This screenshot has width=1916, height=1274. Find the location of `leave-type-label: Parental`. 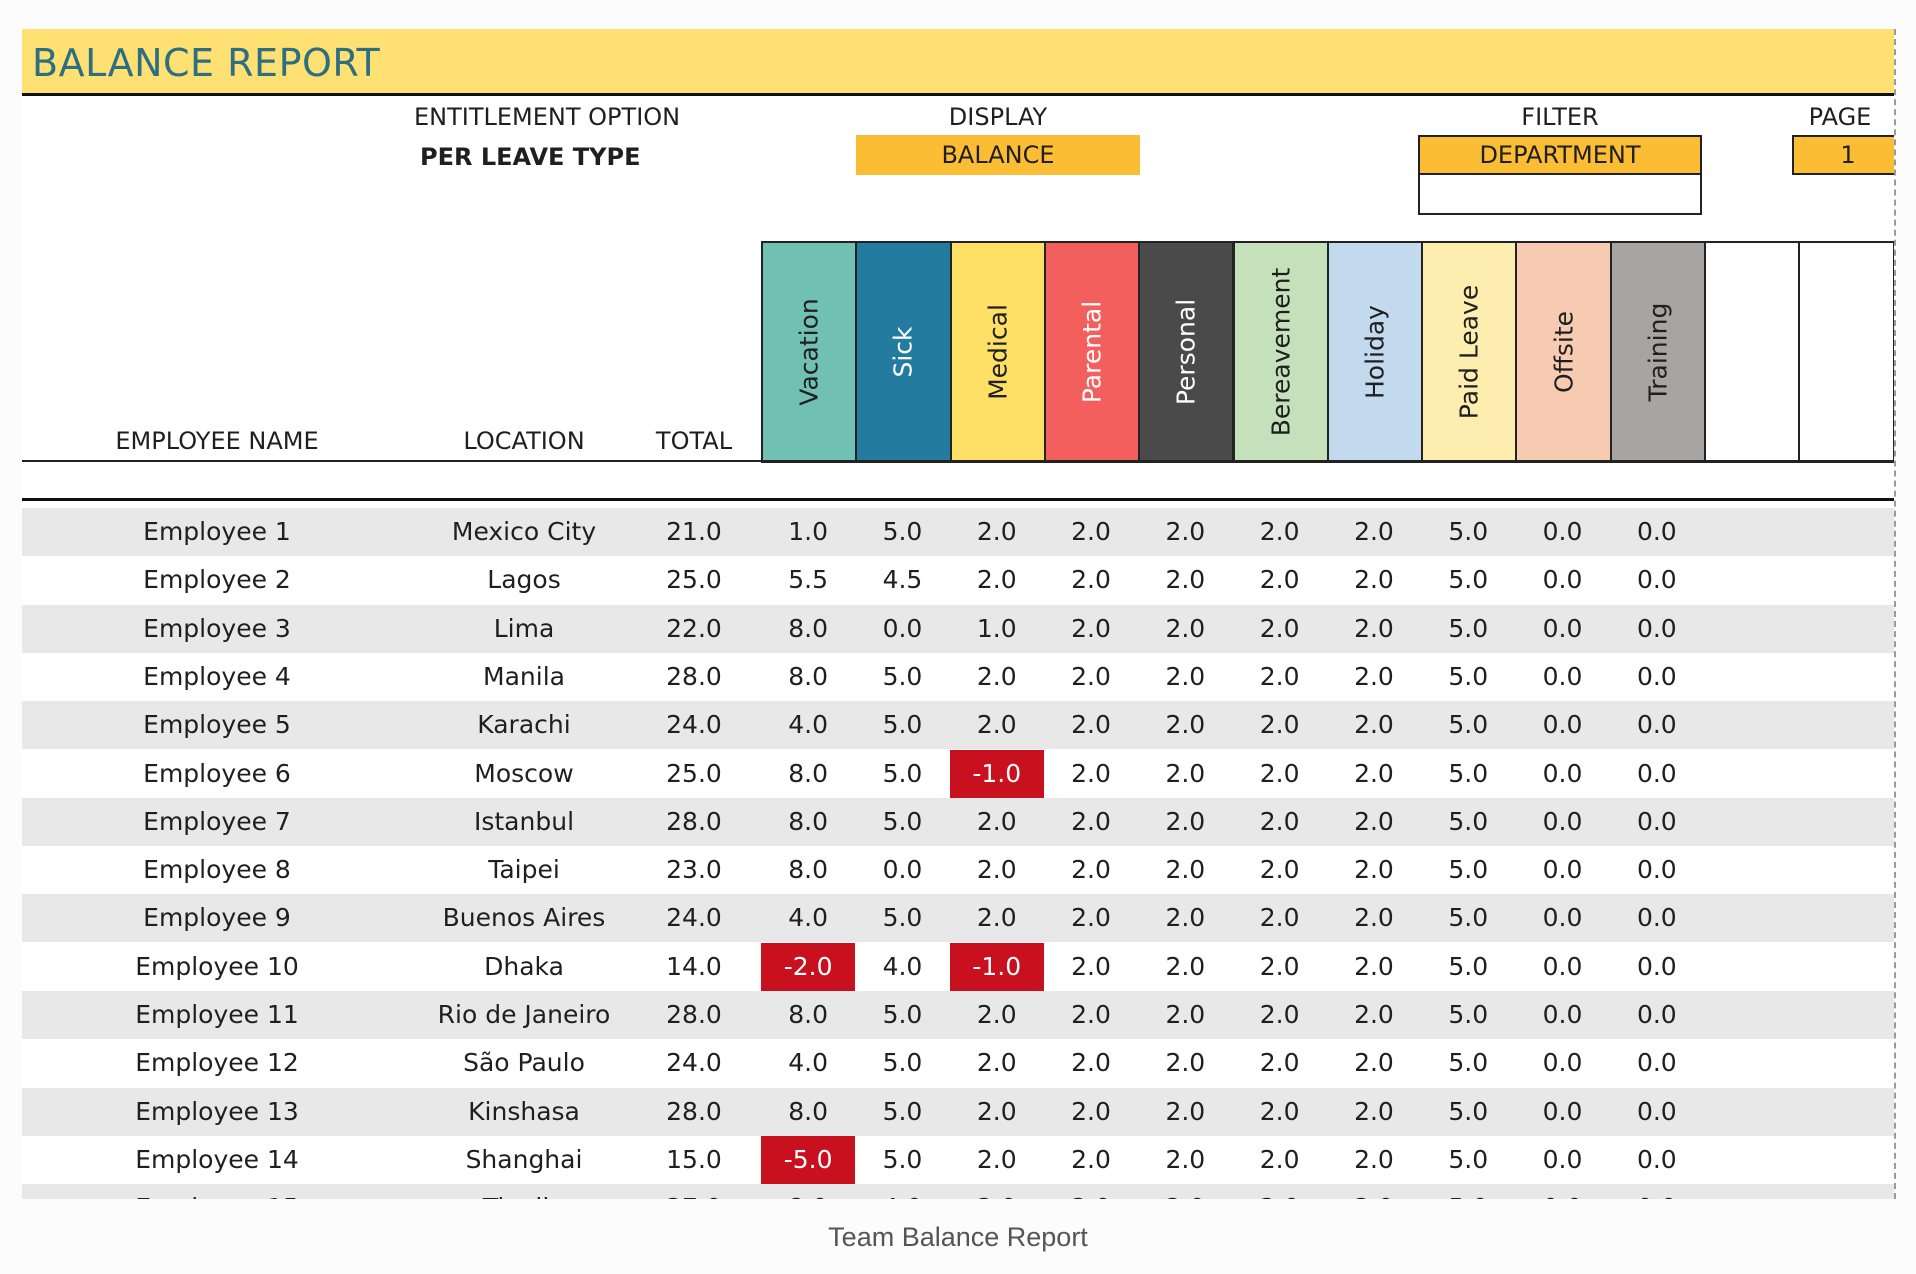

leave-type-label: Parental is located at coordinates (1092, 352).